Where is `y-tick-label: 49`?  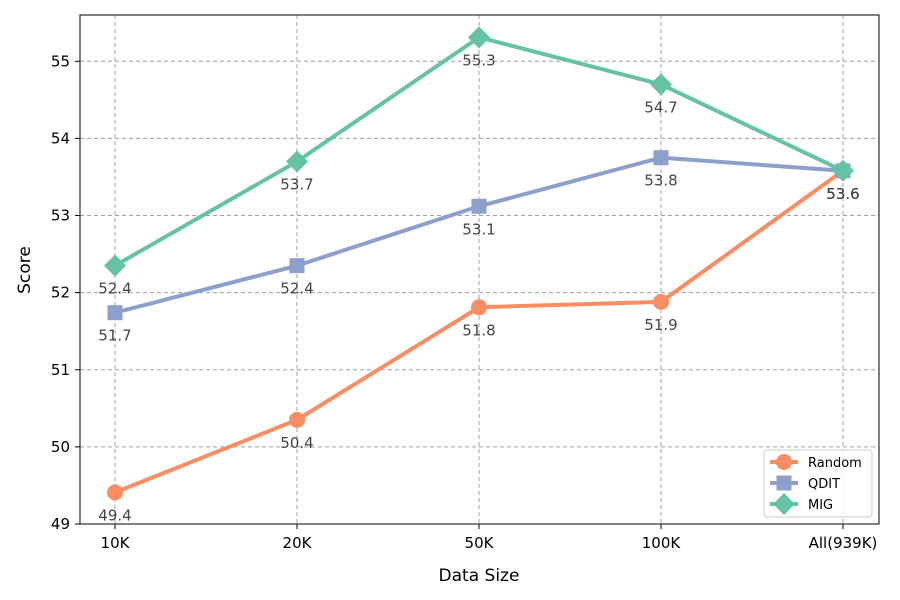 y-tick-label: 49 is located at coordinates (60, 524).